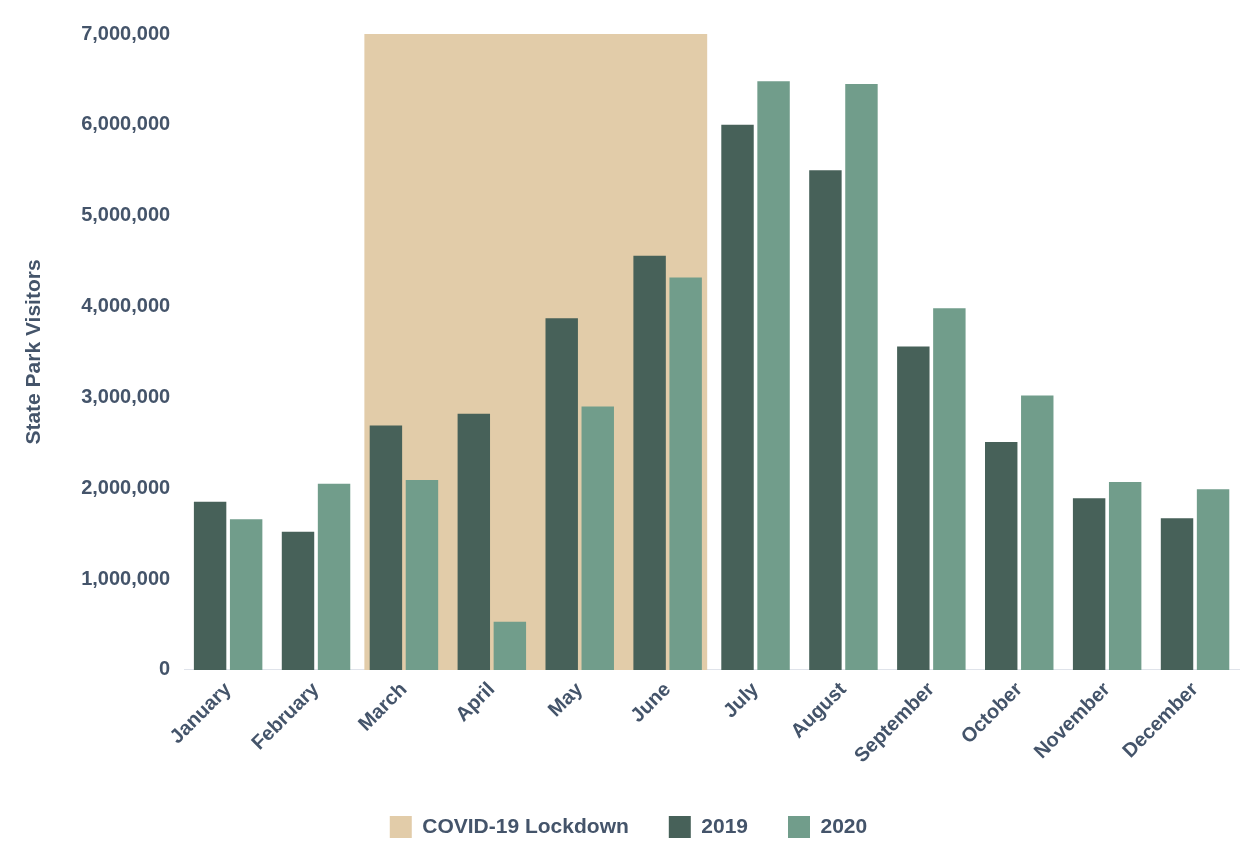  Describe the element at coordinates (33, 352) in the screenshot. I see `y-axis-title: State Park Visitors` at that location.